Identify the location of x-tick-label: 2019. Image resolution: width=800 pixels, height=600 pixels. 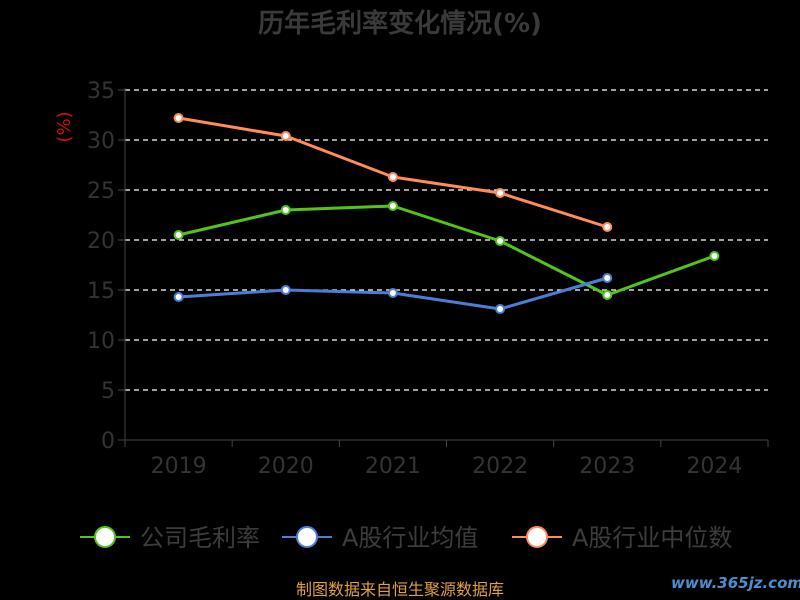
(179, 466).